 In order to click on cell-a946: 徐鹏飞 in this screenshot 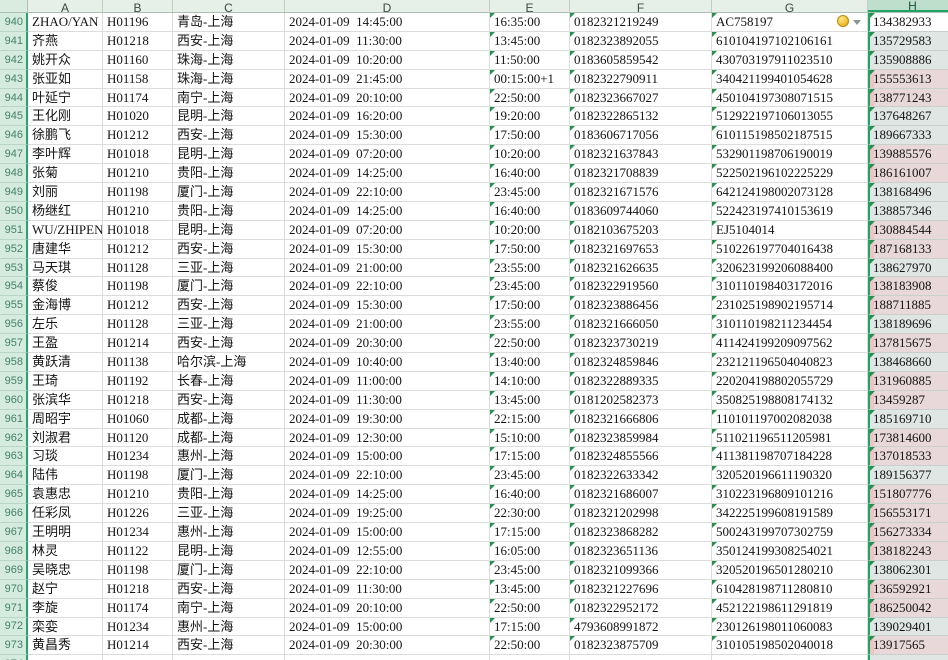, I will do `click(65, 136)`.